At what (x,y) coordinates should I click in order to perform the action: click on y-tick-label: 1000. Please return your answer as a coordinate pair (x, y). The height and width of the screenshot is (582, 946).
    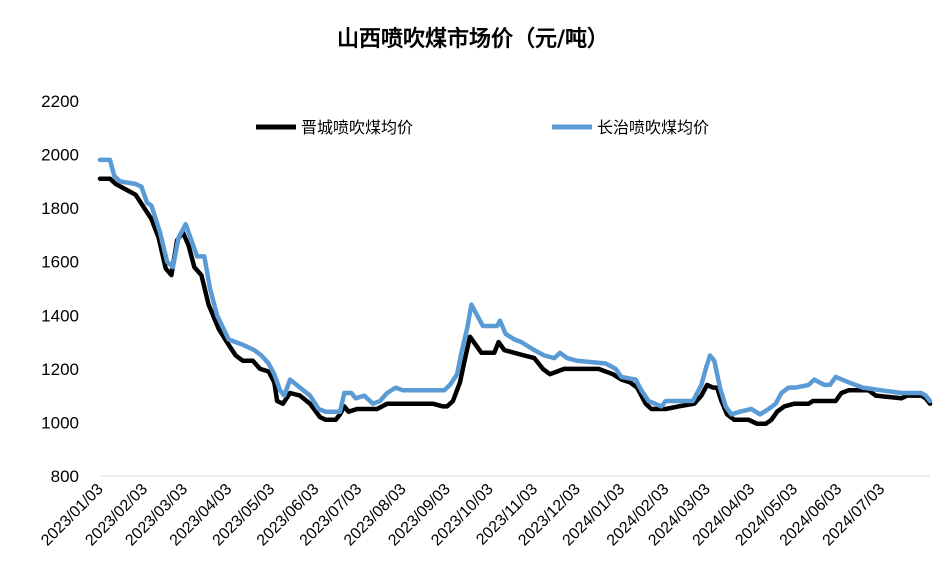
    Looking at the image, I should click on (60, 422).